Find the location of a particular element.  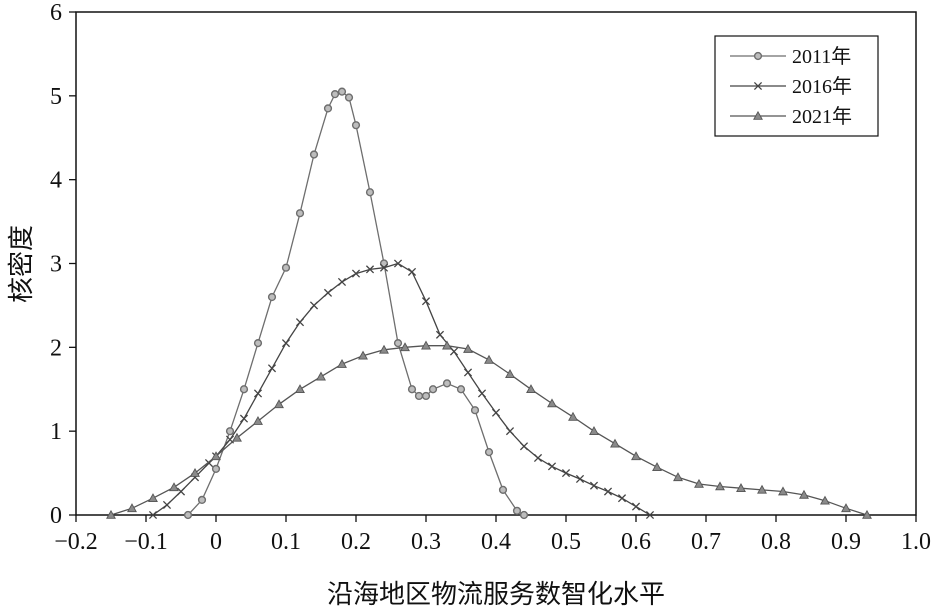

legend-marker is located at coordinates (758, 115).